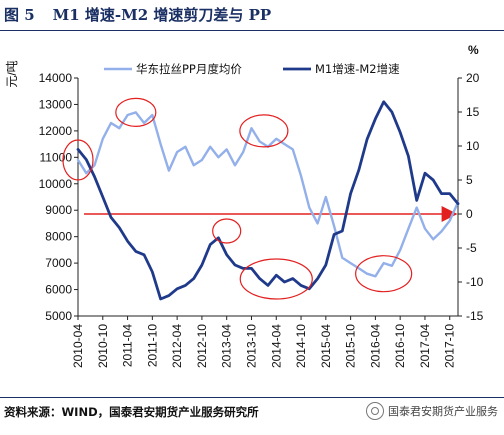  What do you see at coordinates (252, 30) in the screenshot?
I see `title-rule` at bounding box center [252, 30].